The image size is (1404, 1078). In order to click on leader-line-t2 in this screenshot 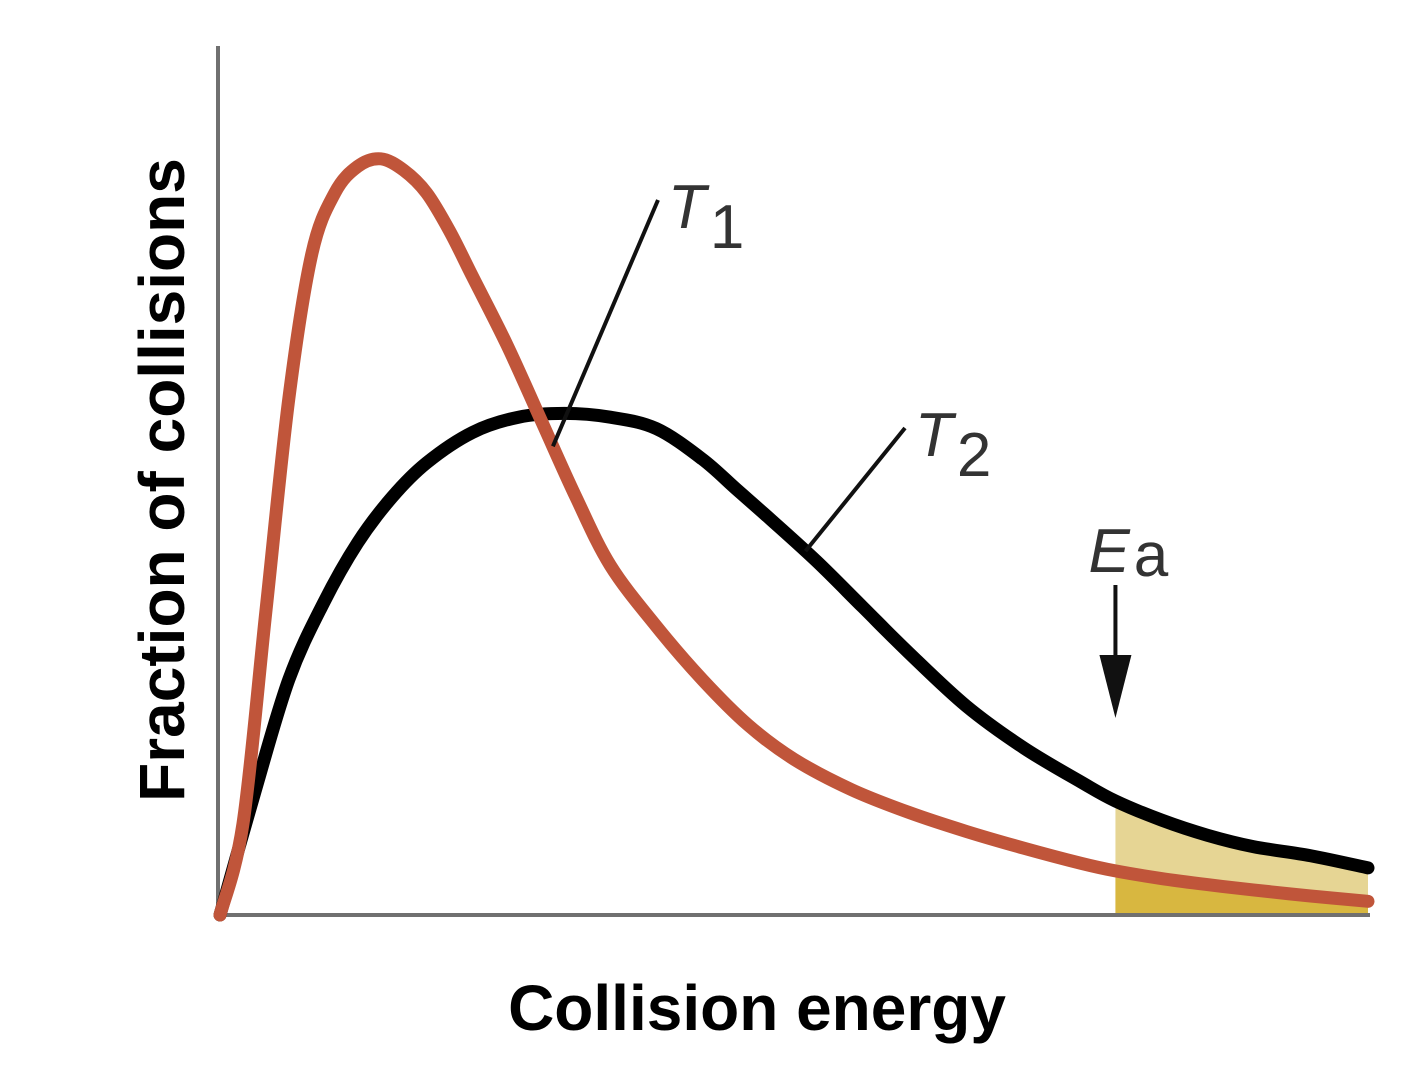, I will do `click(855, 489)`.